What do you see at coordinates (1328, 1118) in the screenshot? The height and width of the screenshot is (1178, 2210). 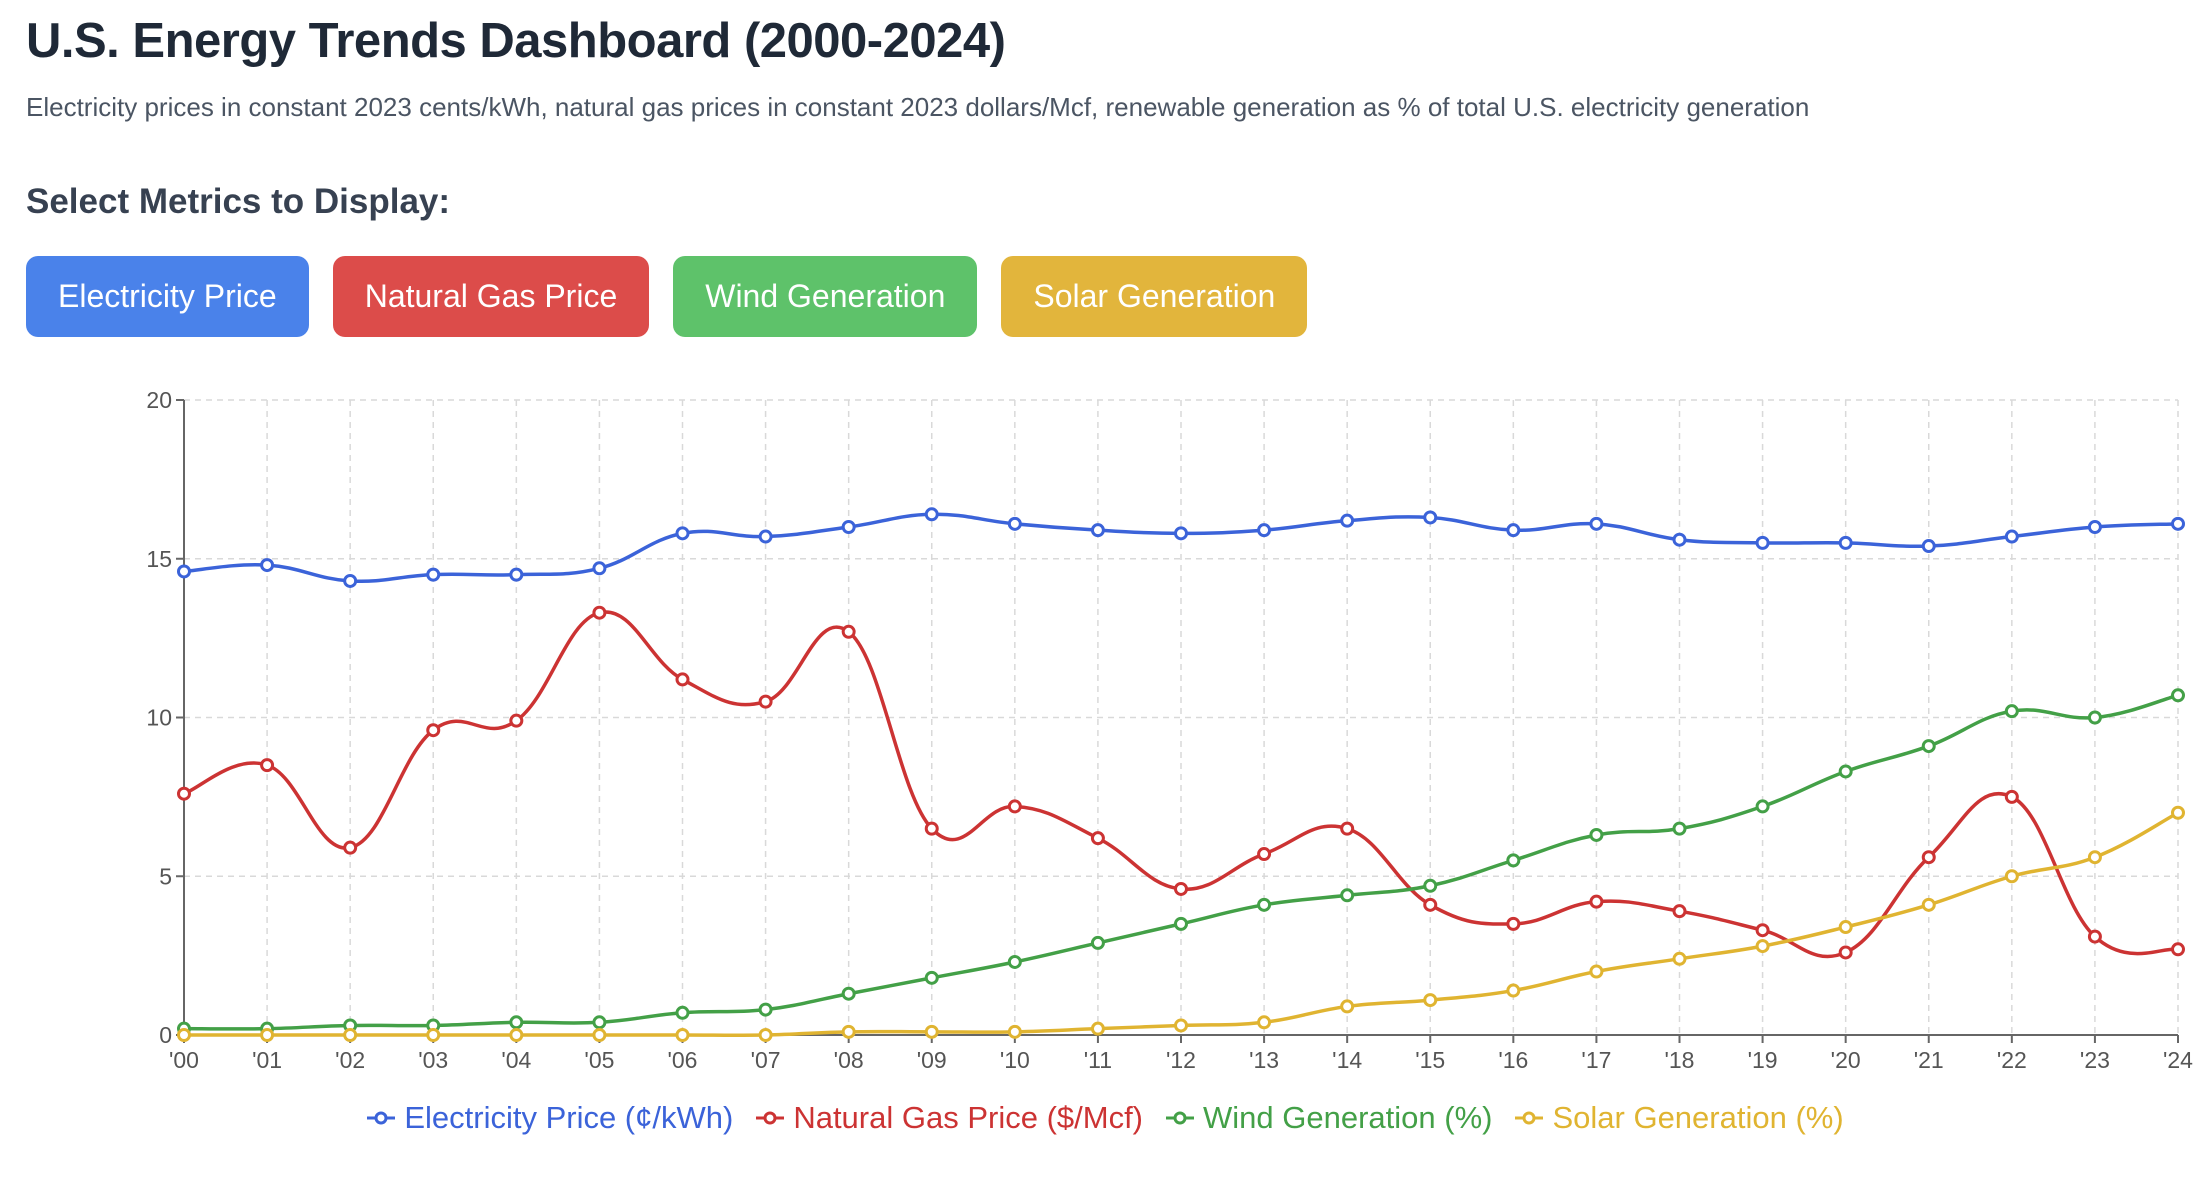 I see `legend-item: Wind Generation (%)` at bounding box center [1328, 1118].